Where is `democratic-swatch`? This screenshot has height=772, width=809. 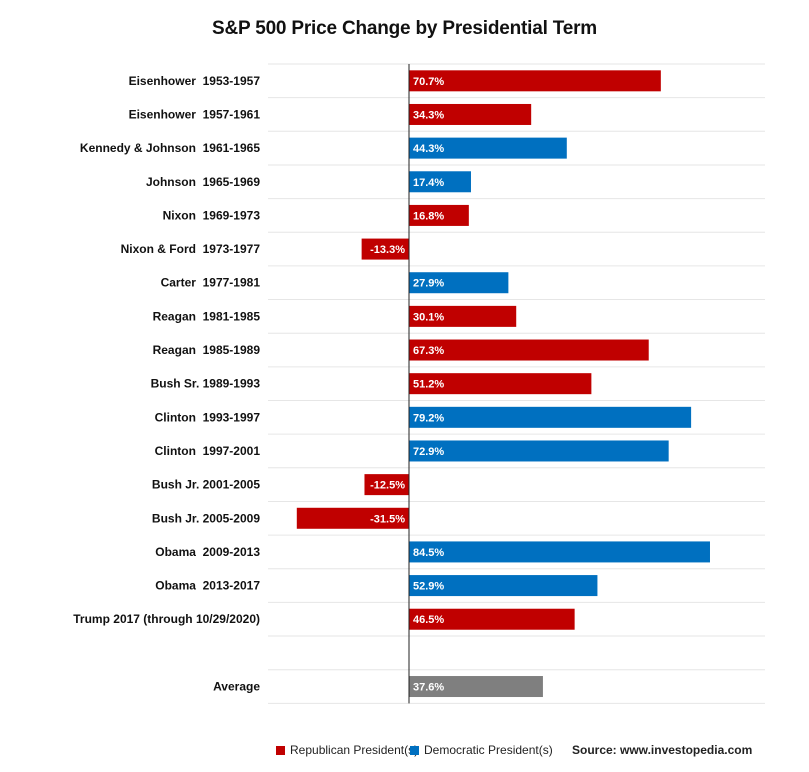
democratic-swatch is located at coordinates (414, 750).